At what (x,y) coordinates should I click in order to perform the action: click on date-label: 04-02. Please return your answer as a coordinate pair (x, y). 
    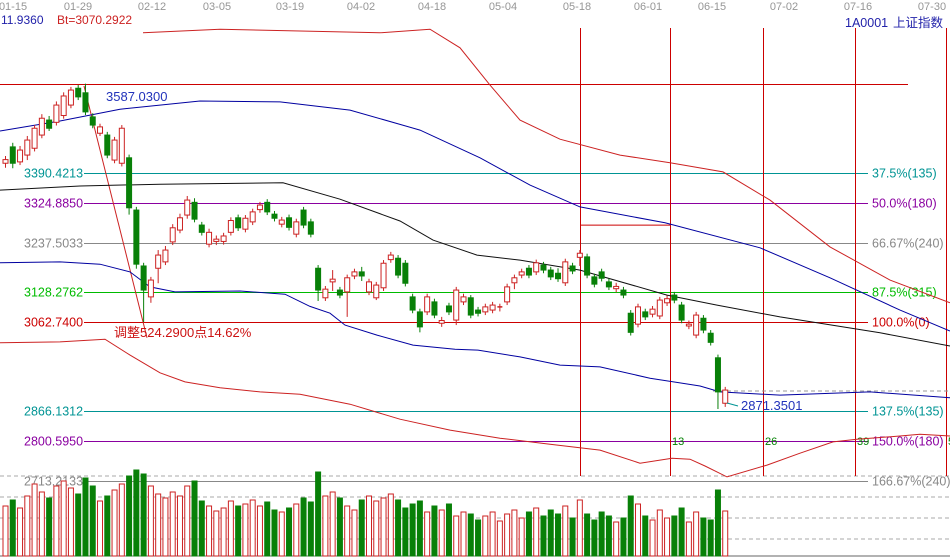
    Looking at the image, I should click on (361, 7).